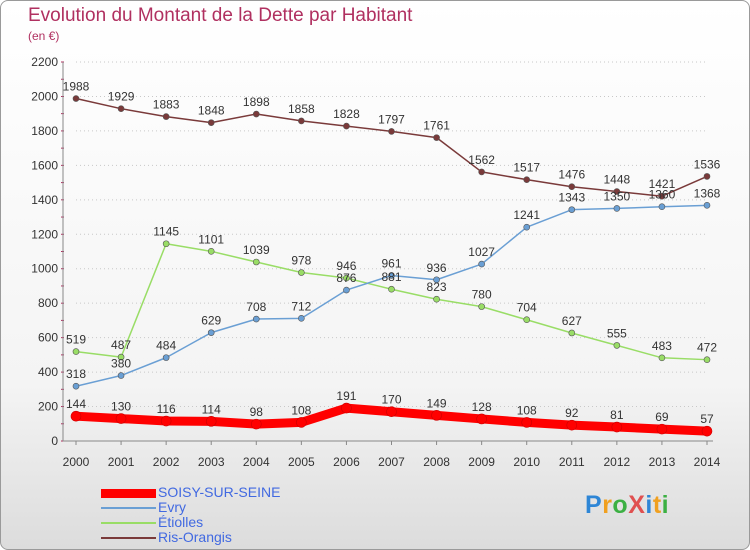 The width and height of the screenshot is (750, 550). I want to click on data-label: 519, so click(76, 340).